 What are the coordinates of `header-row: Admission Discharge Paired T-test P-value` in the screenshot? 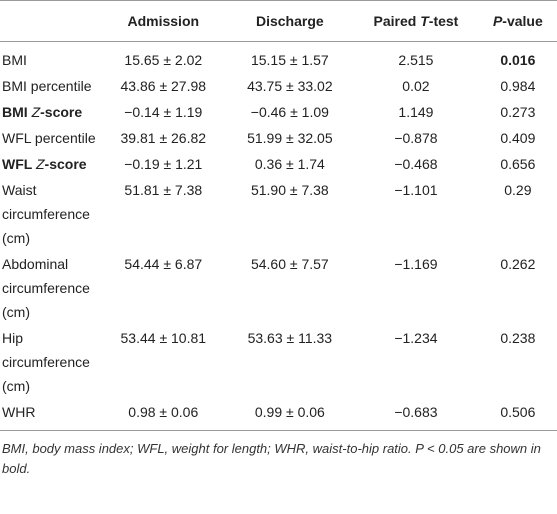 It's located at (278, 21).